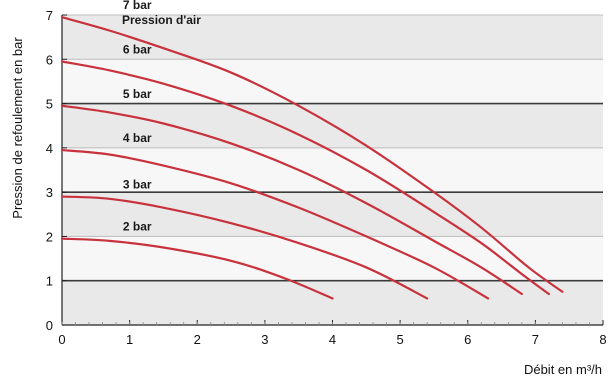  Describe the element at coordinates (61, 339) in the screenshot. I see `x-tick-label: 0` at that location.